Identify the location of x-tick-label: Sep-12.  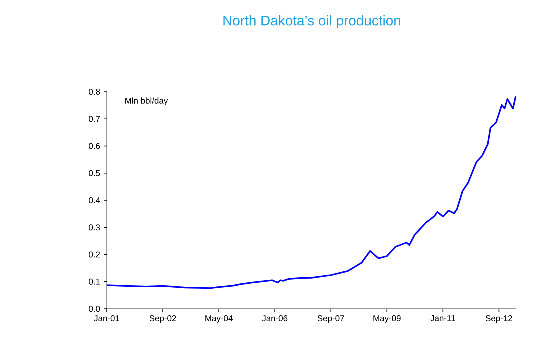
(499, 320).